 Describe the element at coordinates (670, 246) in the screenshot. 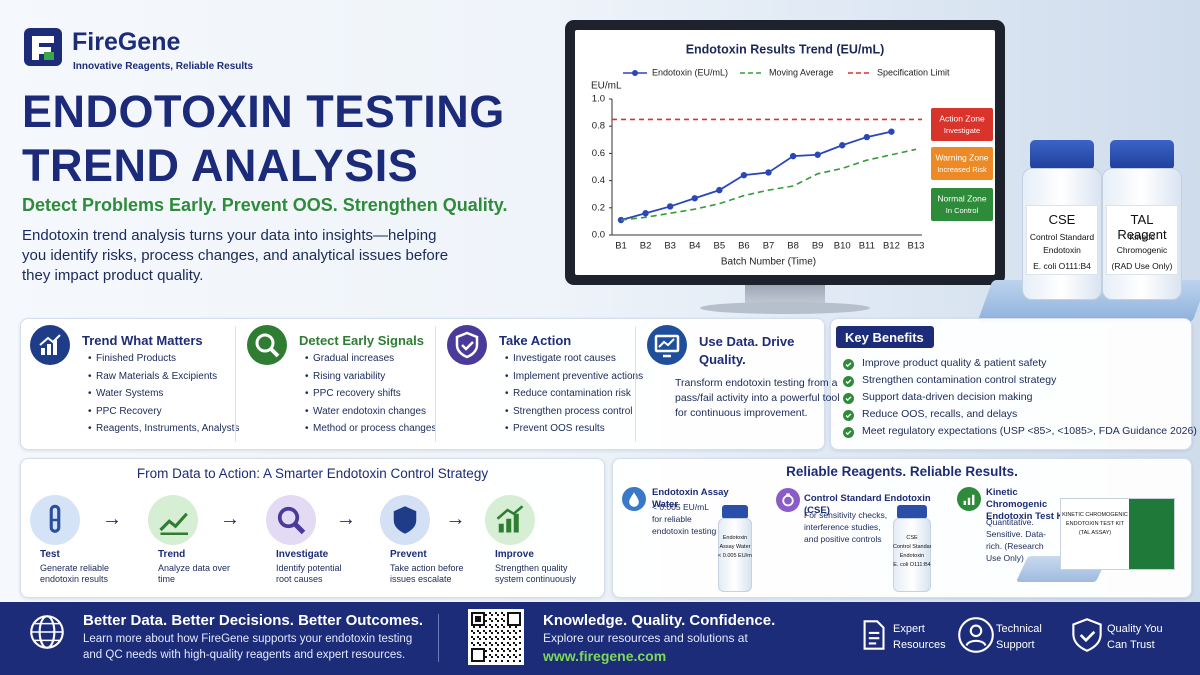

I see `x-tick-label: B3` at that location.